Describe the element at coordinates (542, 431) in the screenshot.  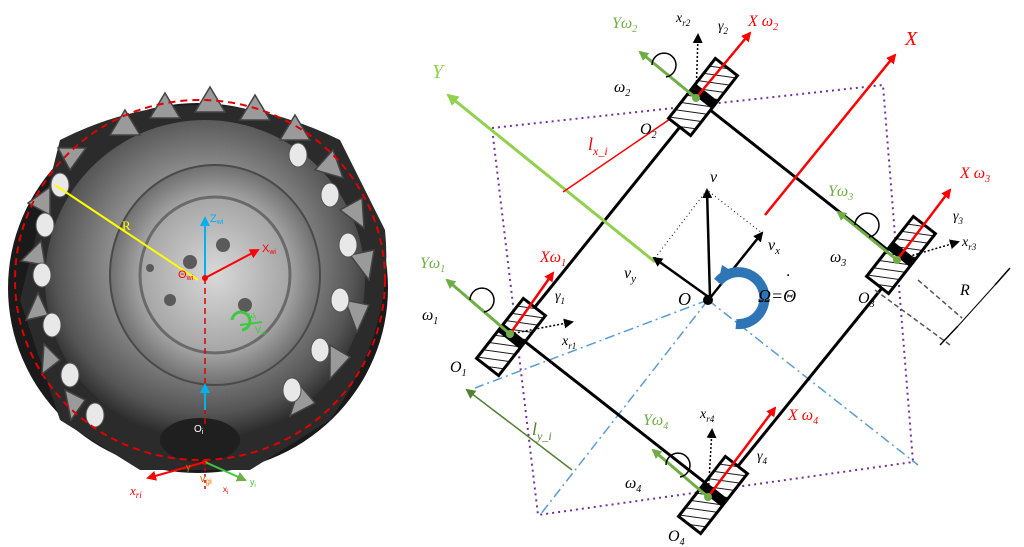
I see `ly-label: ly_i` at that location.